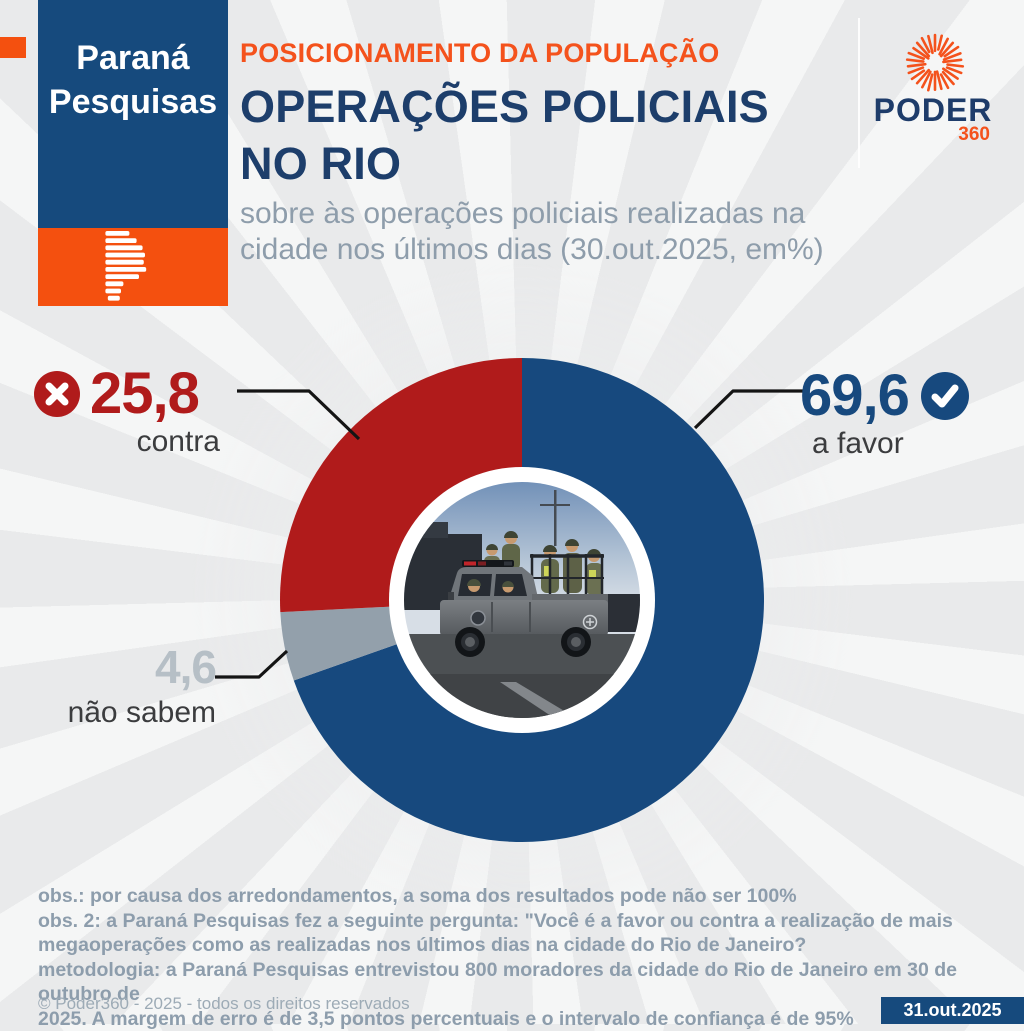  I want to click on page-title: OPERAÇÕES POLICIAIS NO RIO, so click(504, 135).